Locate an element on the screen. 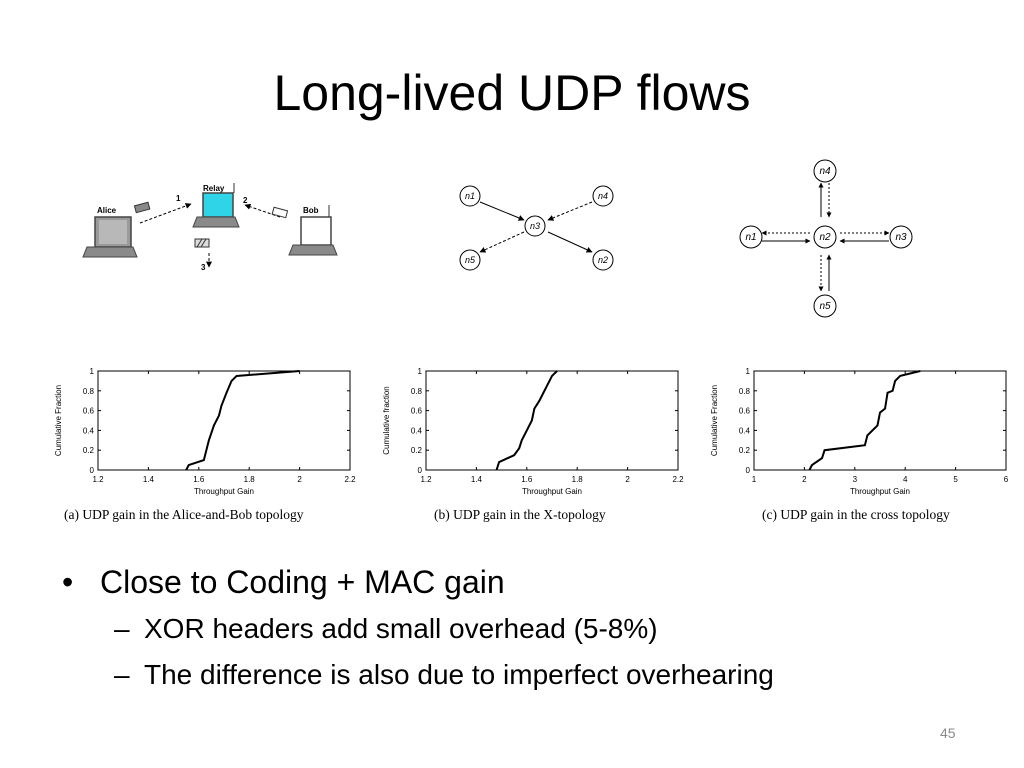  y-axis-label: Cumulative fraction is located at coordinates (386, 420).